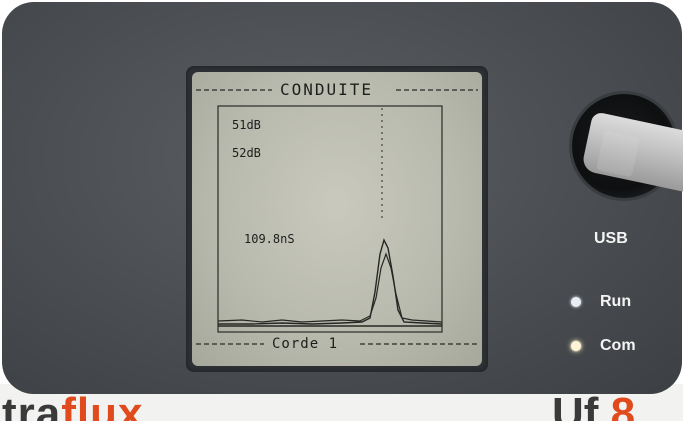 The height and width of the screenshot is (421, 683). What do you see at coordinates (102, 405) in the screenshot?
I see `brand-left-accent: flux` at bounding box center [102, 405].